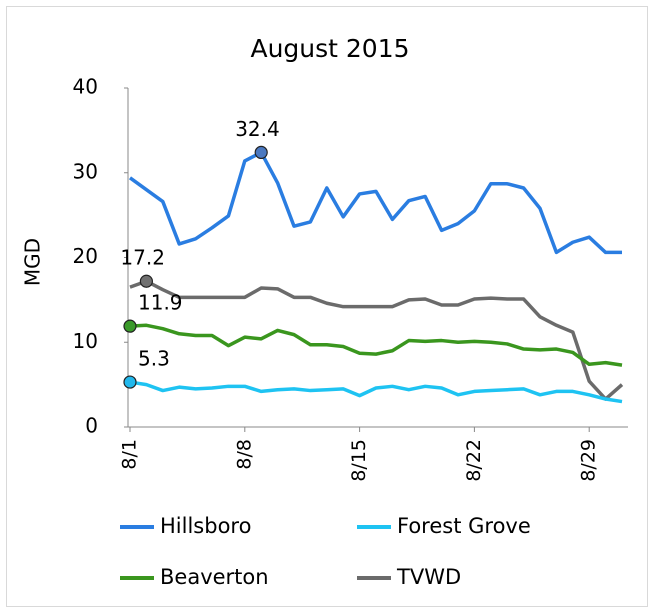 Image resolution: width=654 pixels, height=613 pixels. What do you see at coordinates (359, 460) in the screenshot?
I see `x-tick-label: 8/15` at bounding box center [359, 460].